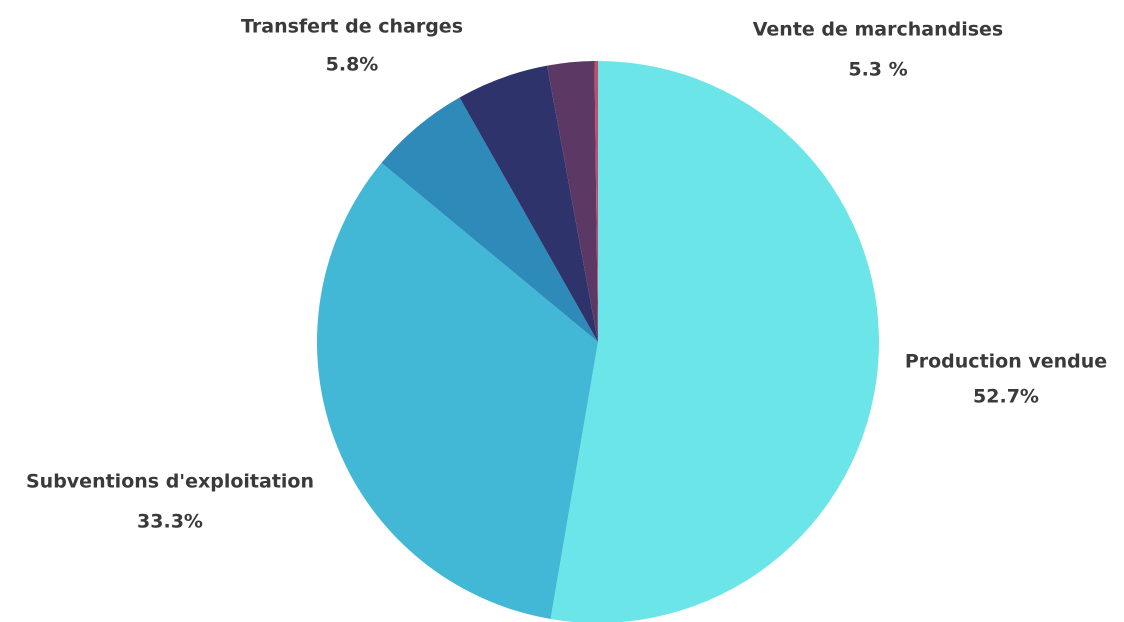 Image resolution: width=1124 pixels, height=622 pixels. I want to click on slice-value-label: 52.7%, so click(1006, 397).